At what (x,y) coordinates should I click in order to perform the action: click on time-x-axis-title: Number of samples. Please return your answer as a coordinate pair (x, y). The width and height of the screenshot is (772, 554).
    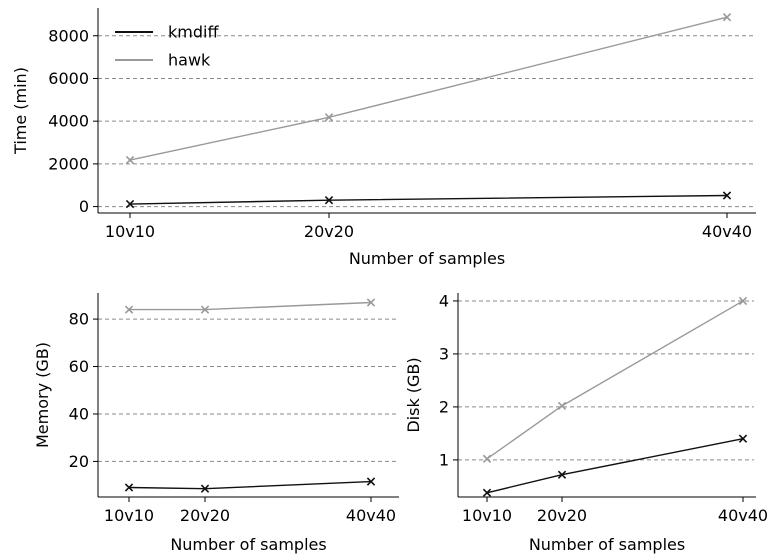
    Looking at the image, I should click on (427, 258).